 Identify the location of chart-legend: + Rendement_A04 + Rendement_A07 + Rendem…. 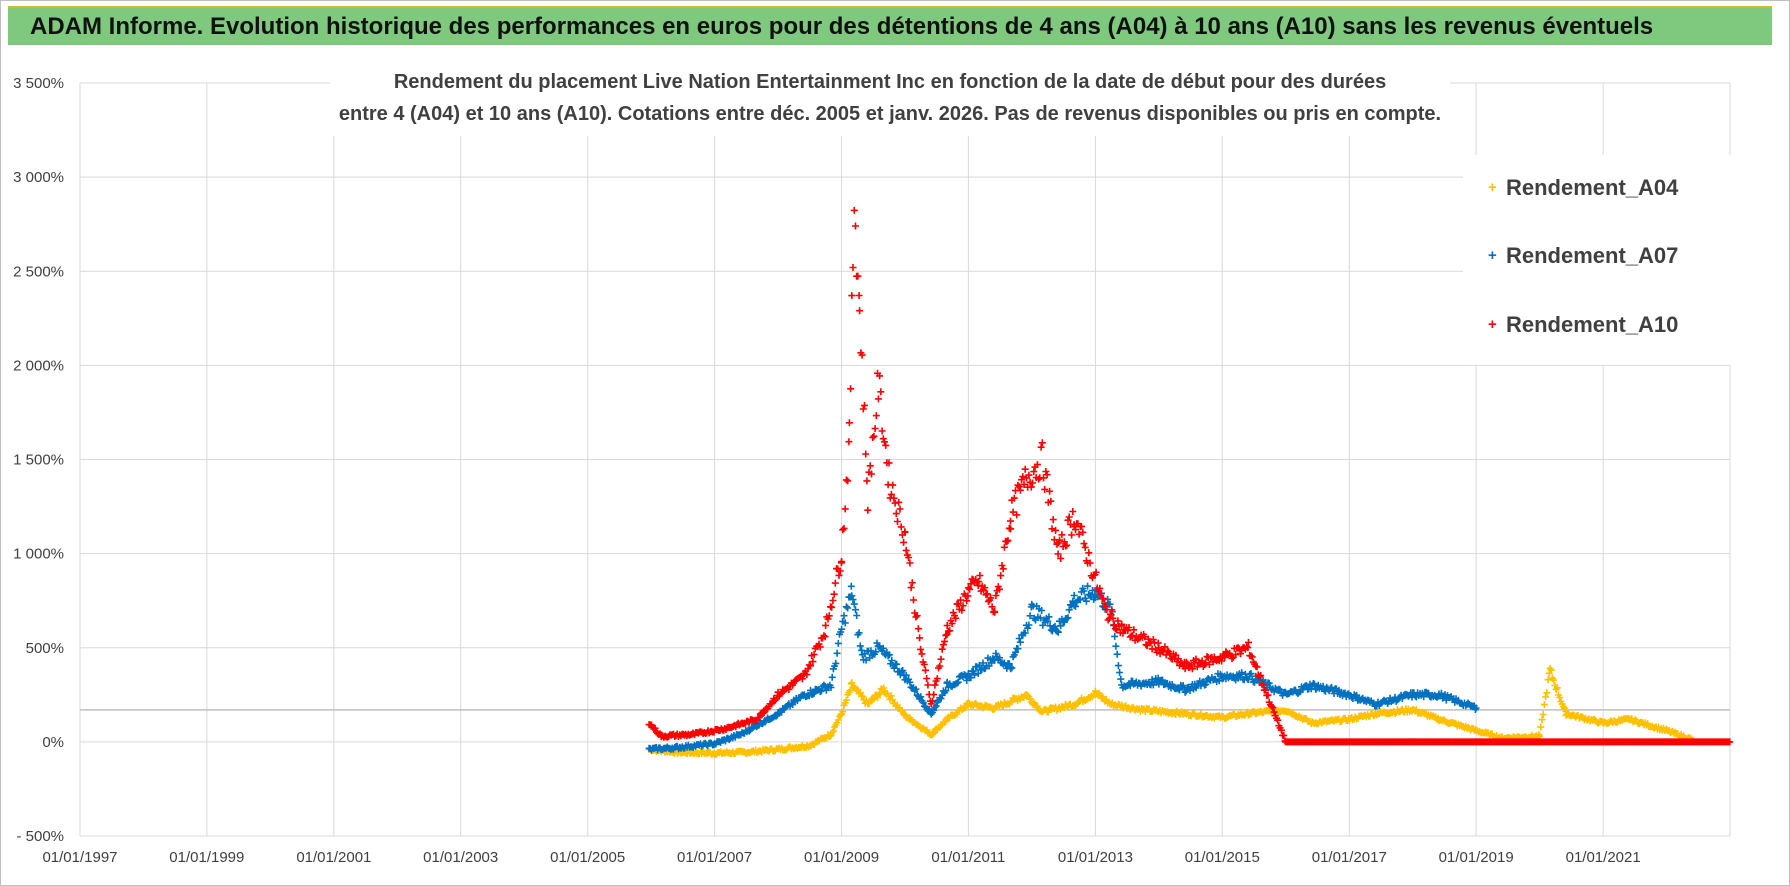
(1598, 260).